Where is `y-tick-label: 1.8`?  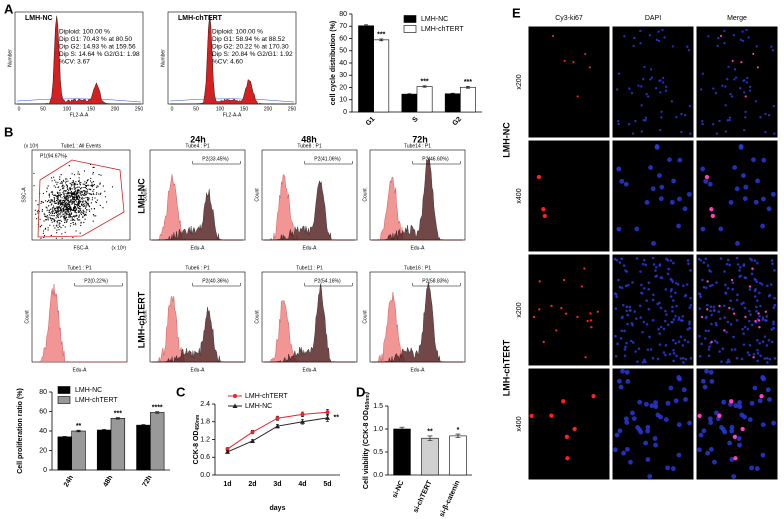 y-tick-label: 1.8 is located at coordinates (205, 422).